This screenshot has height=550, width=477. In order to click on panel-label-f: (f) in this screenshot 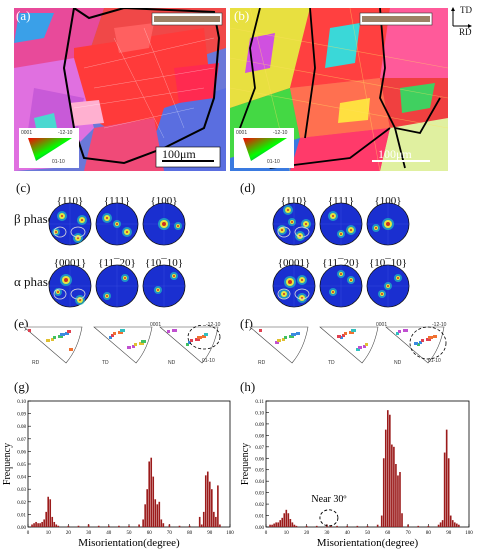, I will do `click(246, 323)`.